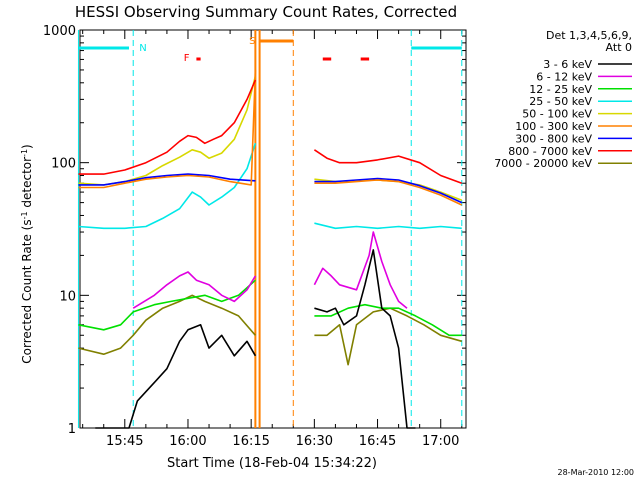 Image resolution: width=640 pixels, height=480 pixels. Describe the element at coordinates (550, 151) in the screenshot. I see `legend-entry-label: 800 - 7000 keV` at that location.